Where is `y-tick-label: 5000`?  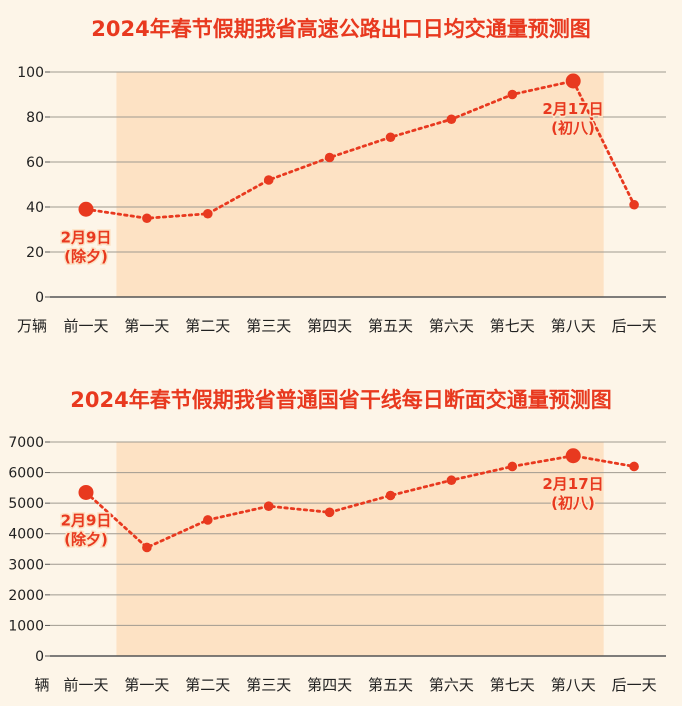 y-tick-label: 5000 is located at coordinates (26, 504).